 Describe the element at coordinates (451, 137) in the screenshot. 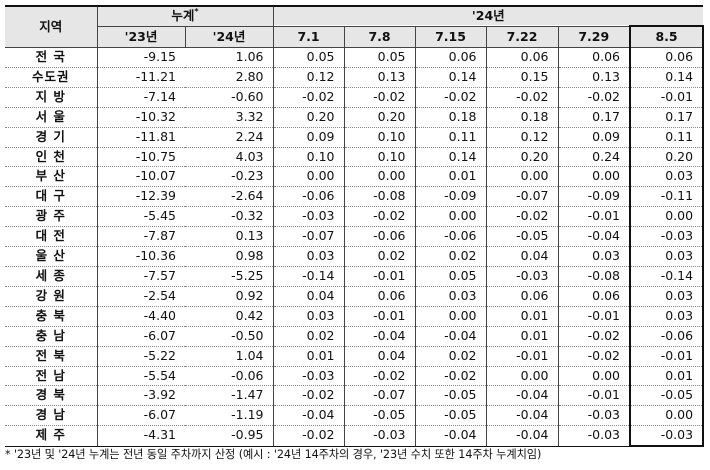

I see `weekly-change: 0.11` at that location.